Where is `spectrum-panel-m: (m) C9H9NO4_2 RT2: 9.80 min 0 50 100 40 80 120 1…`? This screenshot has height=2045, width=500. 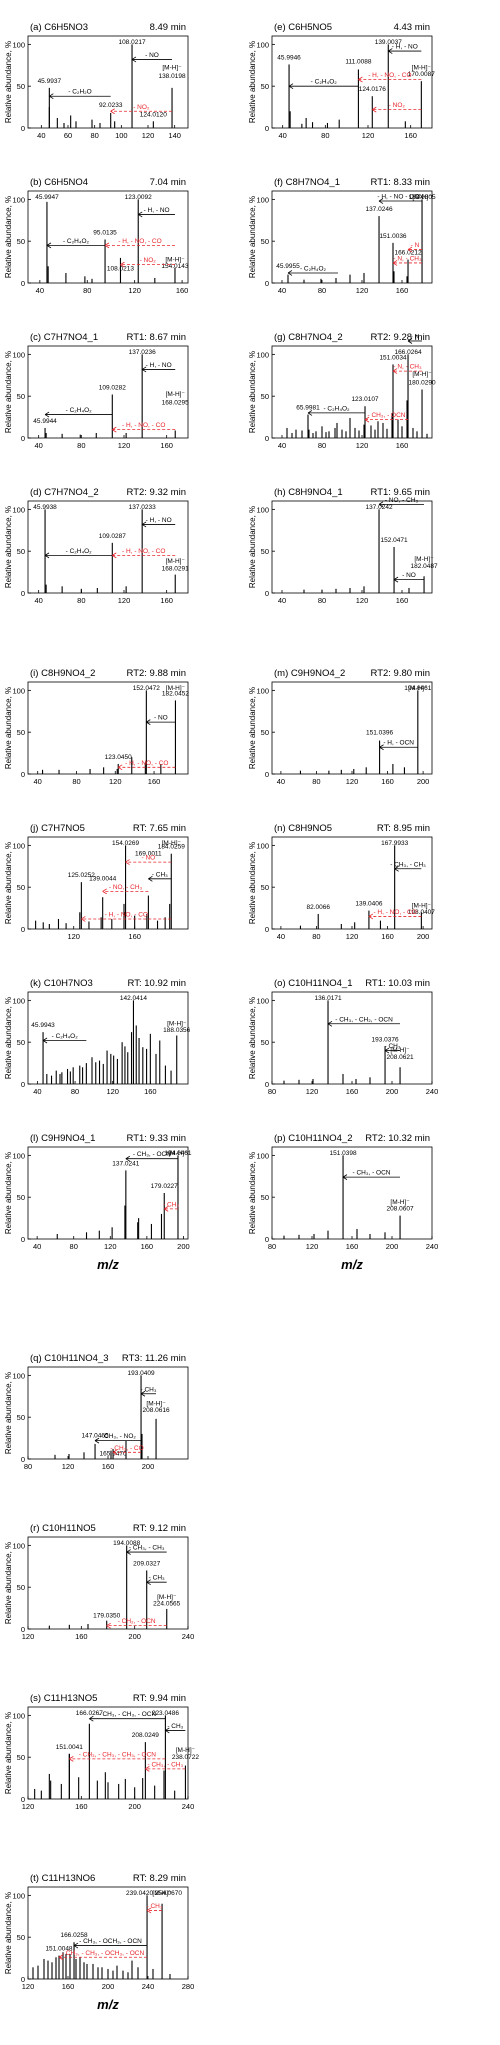
spectrum-panel-m: (m) C9H9NO4_2 RT2: 9.80 min 0 50 100 40 80 120 1… is located at coordinates (340, 727).